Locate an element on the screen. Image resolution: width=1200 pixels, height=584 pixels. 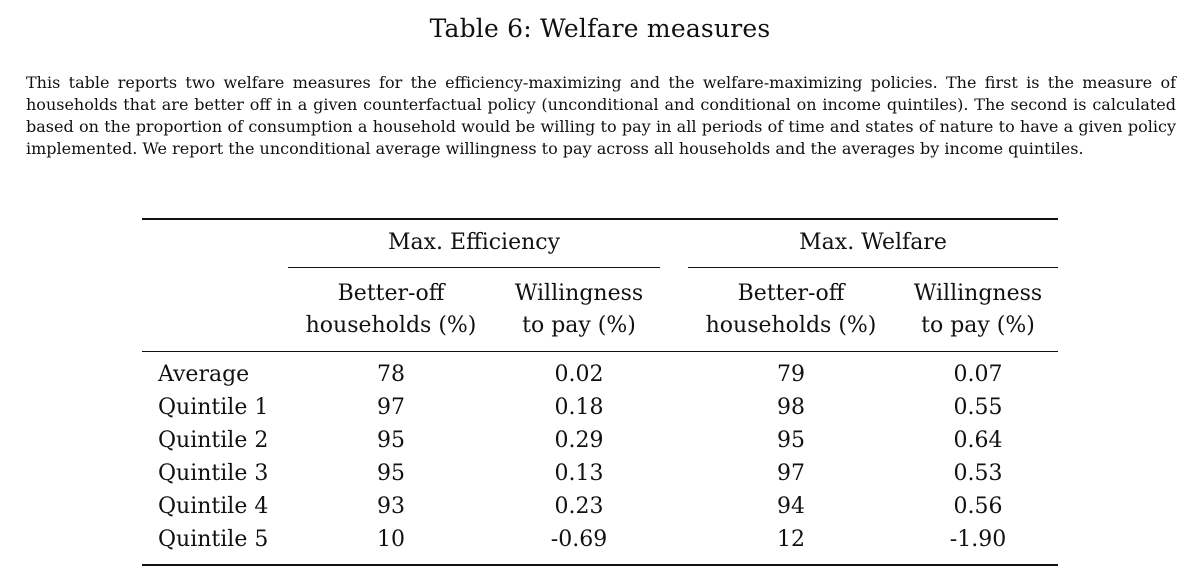
cell-wel-better-off: 97 is located at coordinates (791, 473).